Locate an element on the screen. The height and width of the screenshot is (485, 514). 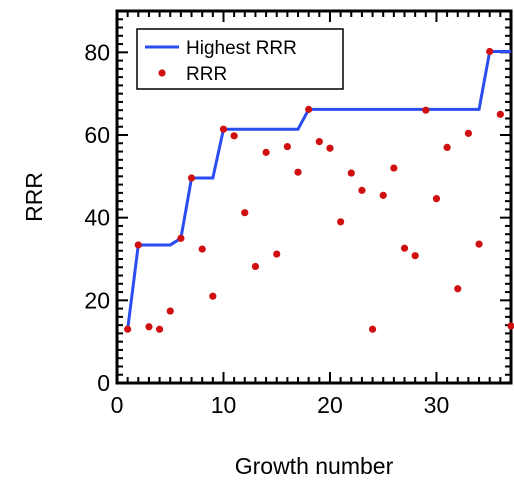
legend: Highest RRR RRR is located at coordinates (240, 59).